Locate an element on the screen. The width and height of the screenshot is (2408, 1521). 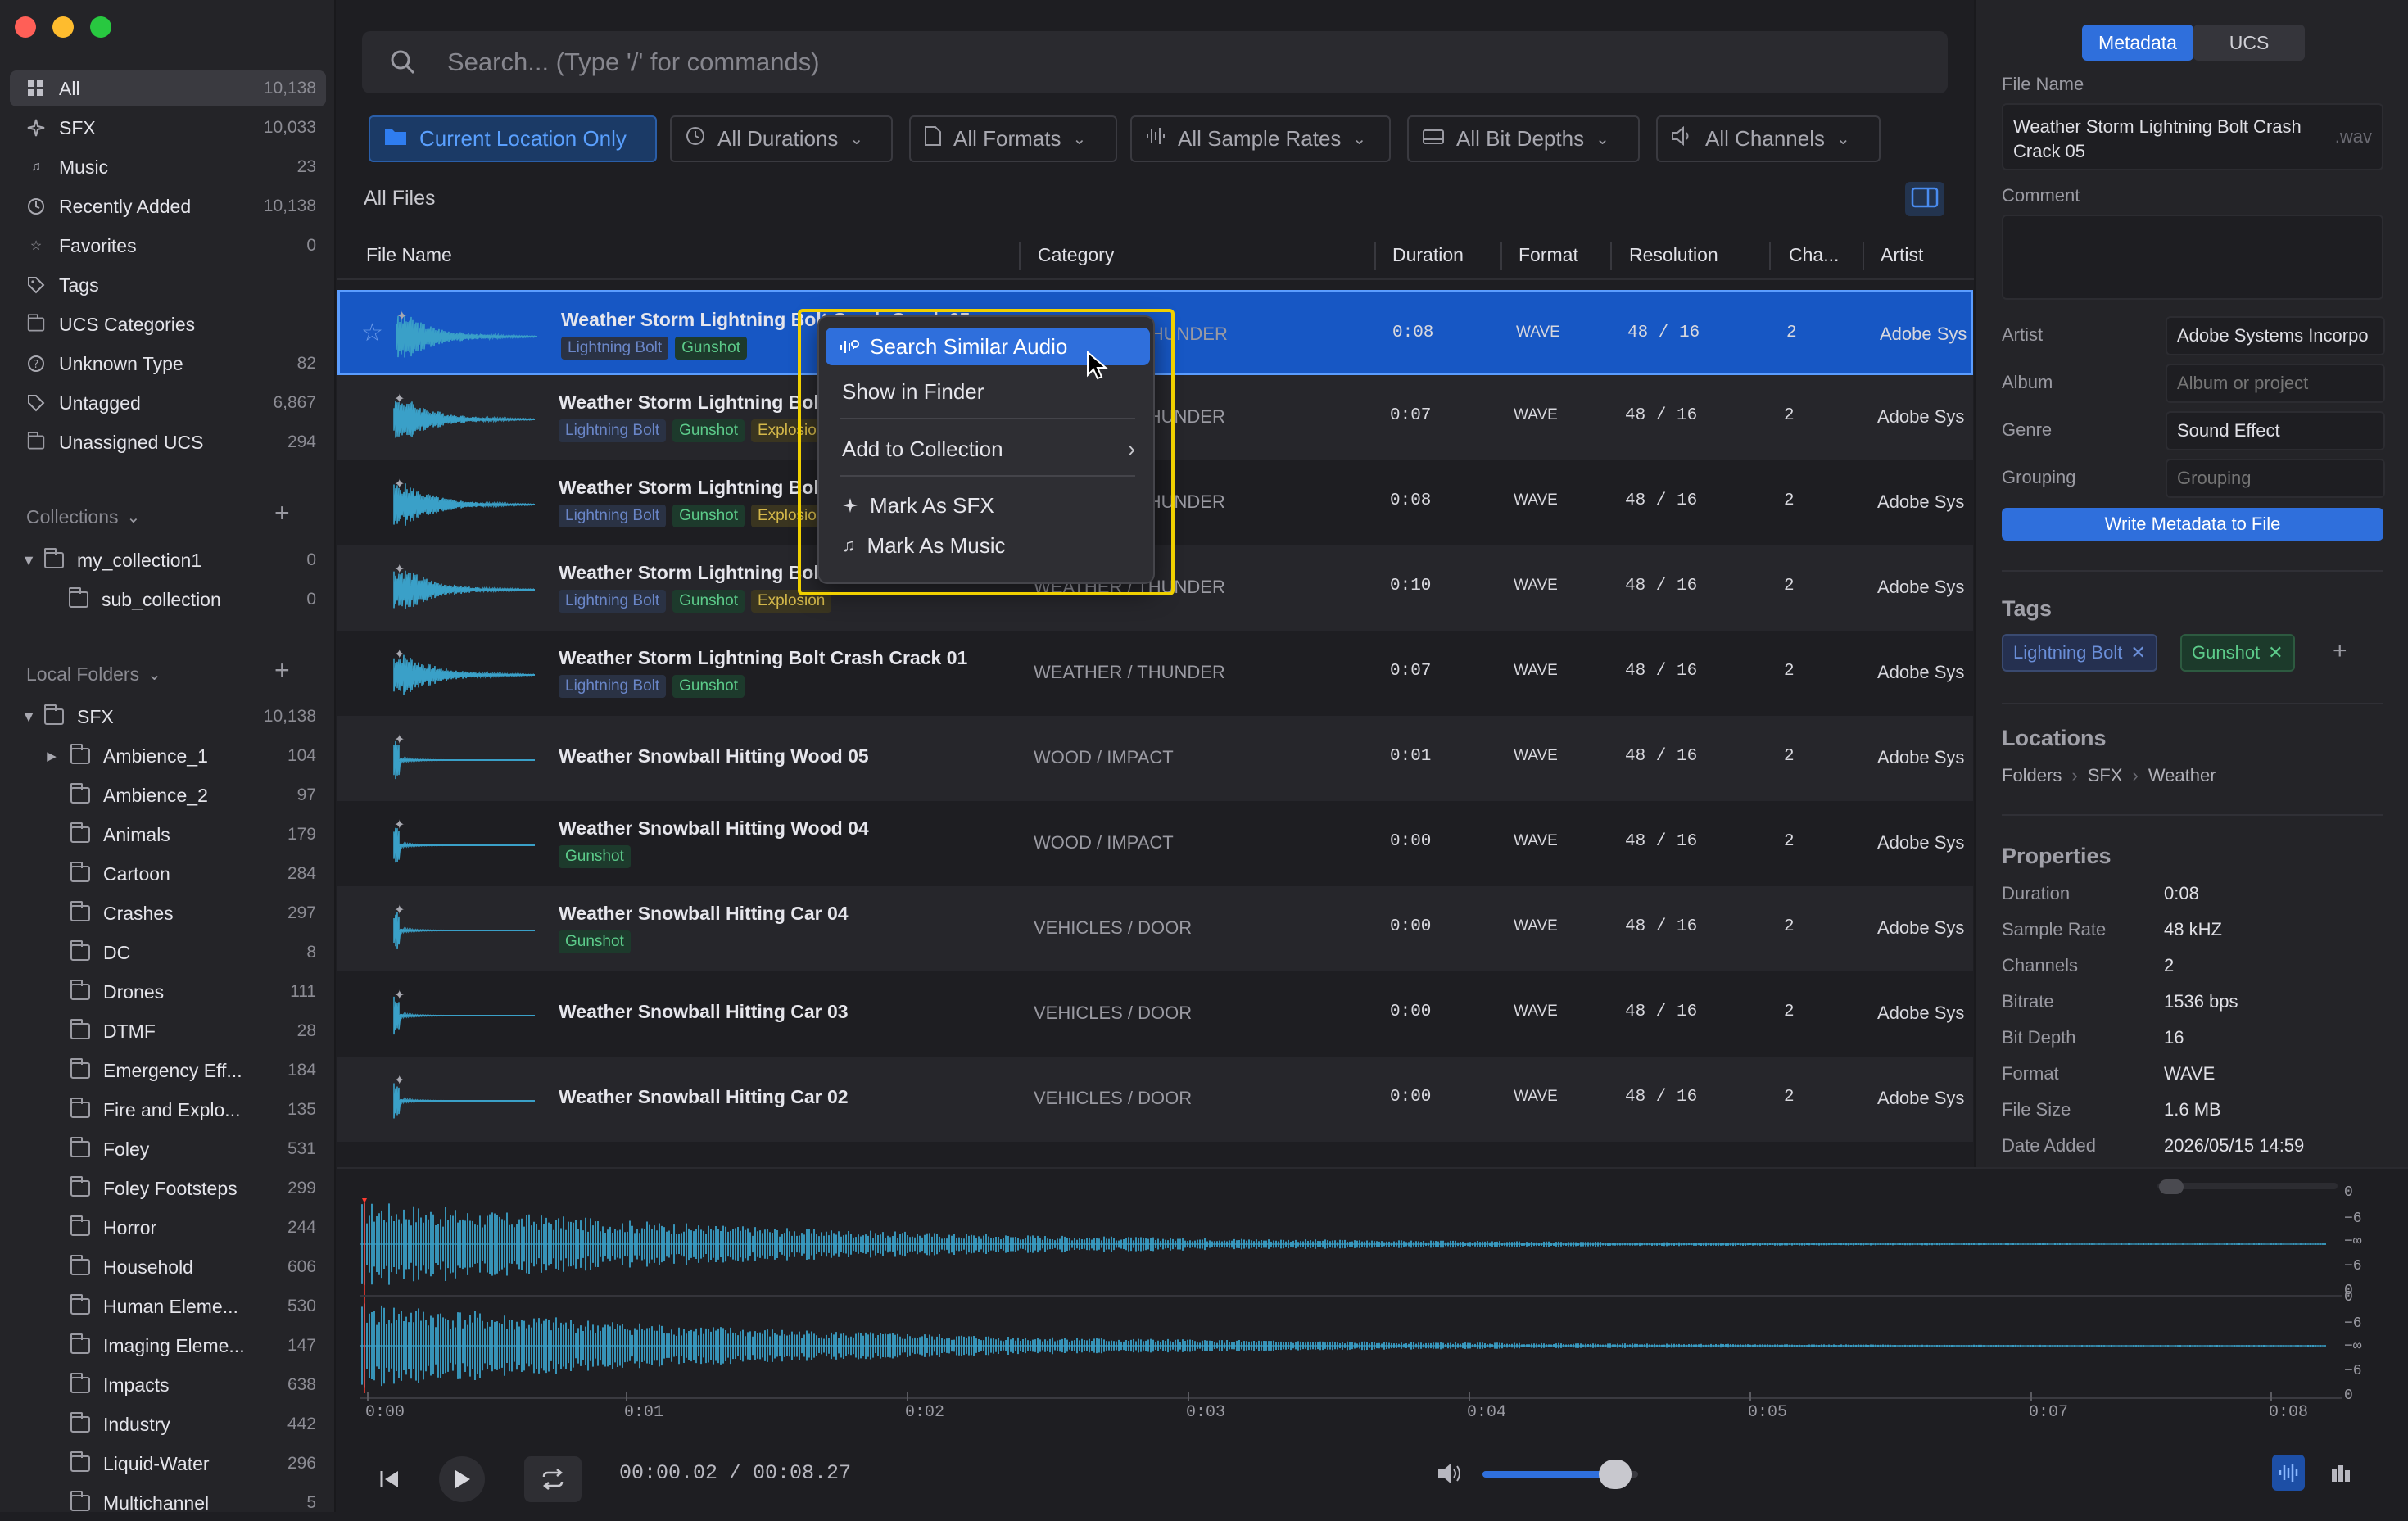
column-header-format: Format is located at coordinates (1548, 254).